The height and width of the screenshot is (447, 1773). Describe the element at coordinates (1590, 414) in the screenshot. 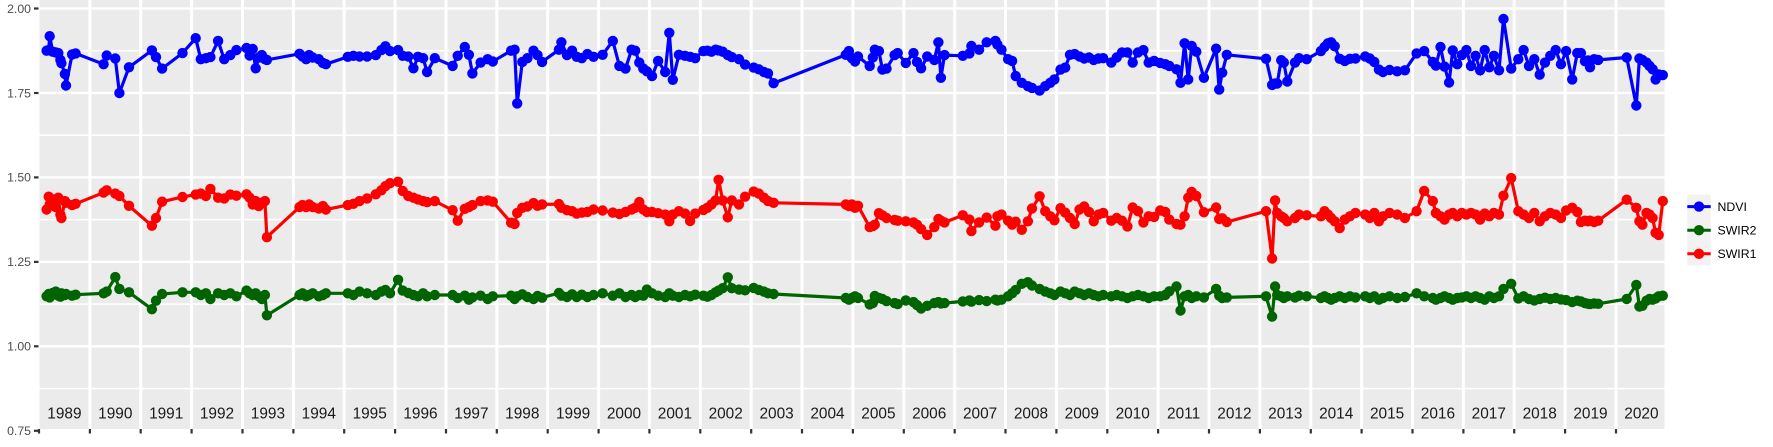

I see `svg-text: 2019` at that location.